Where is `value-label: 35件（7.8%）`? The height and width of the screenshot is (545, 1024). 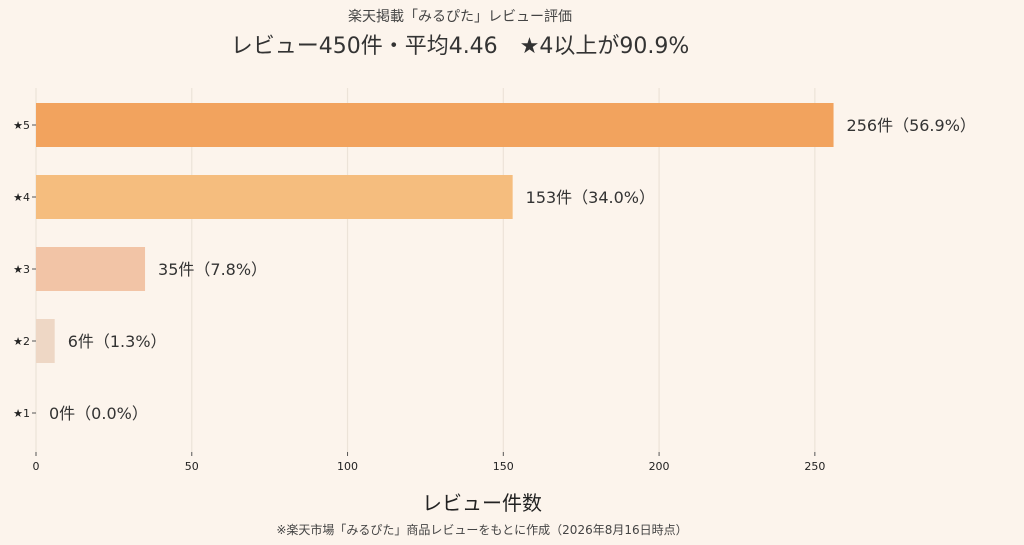
value-label: 35件（7.8%） is located at coordinates (212, 269).